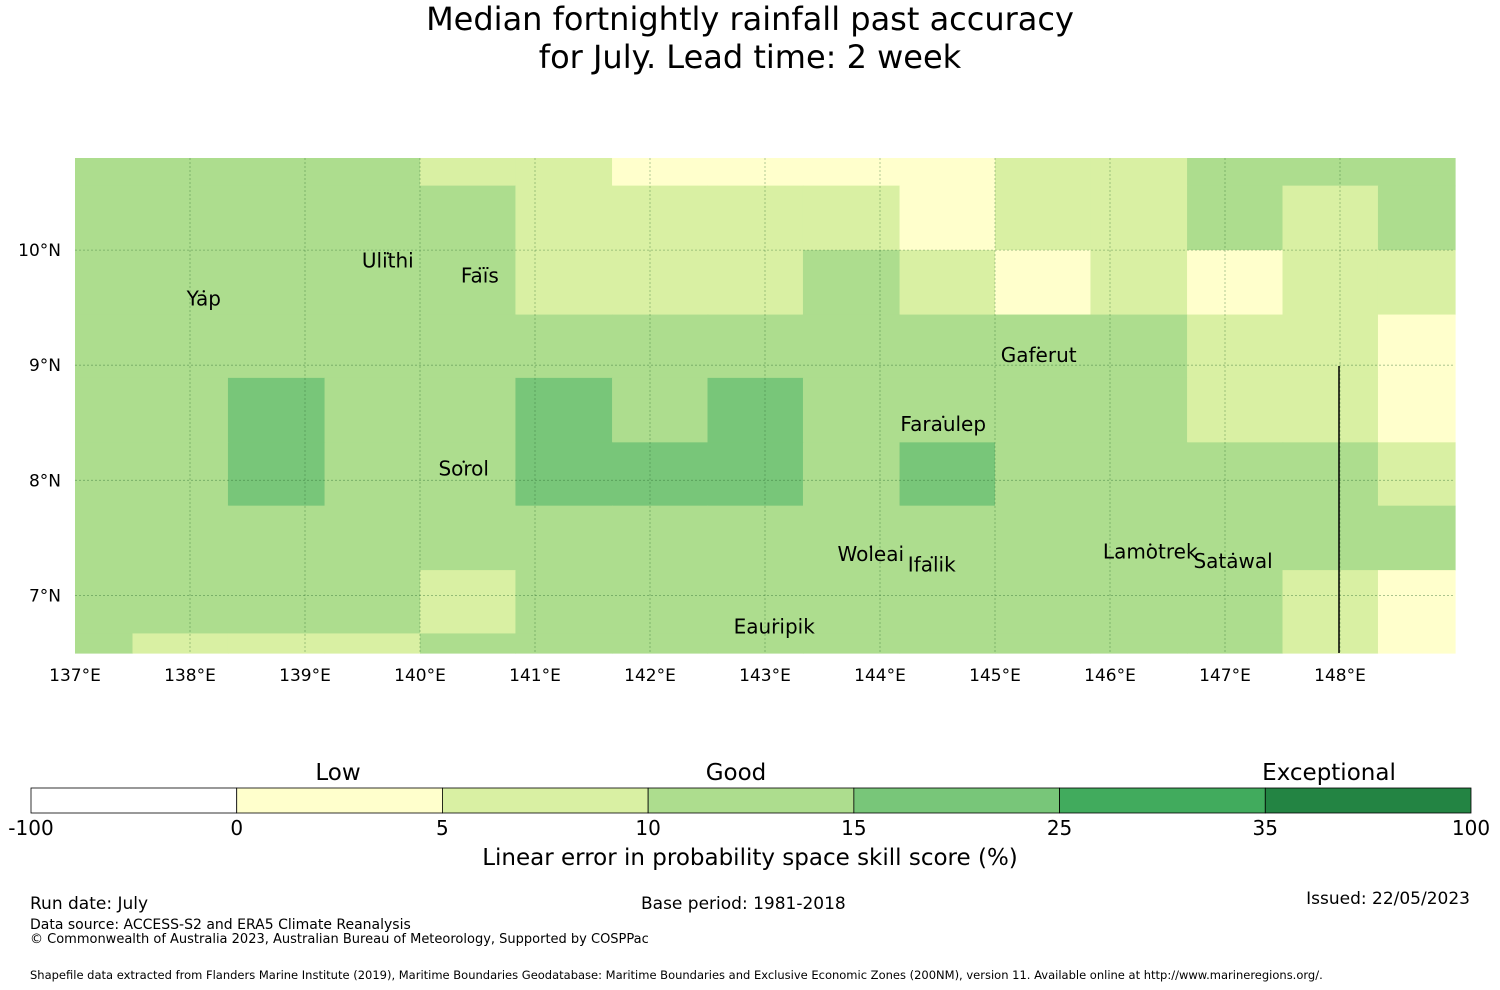 This screenshot has width=1500, height=990. Describe the element at coordinates (31, 828) in the screenshot. I see `colorbar-tick-label: -100` at that location.